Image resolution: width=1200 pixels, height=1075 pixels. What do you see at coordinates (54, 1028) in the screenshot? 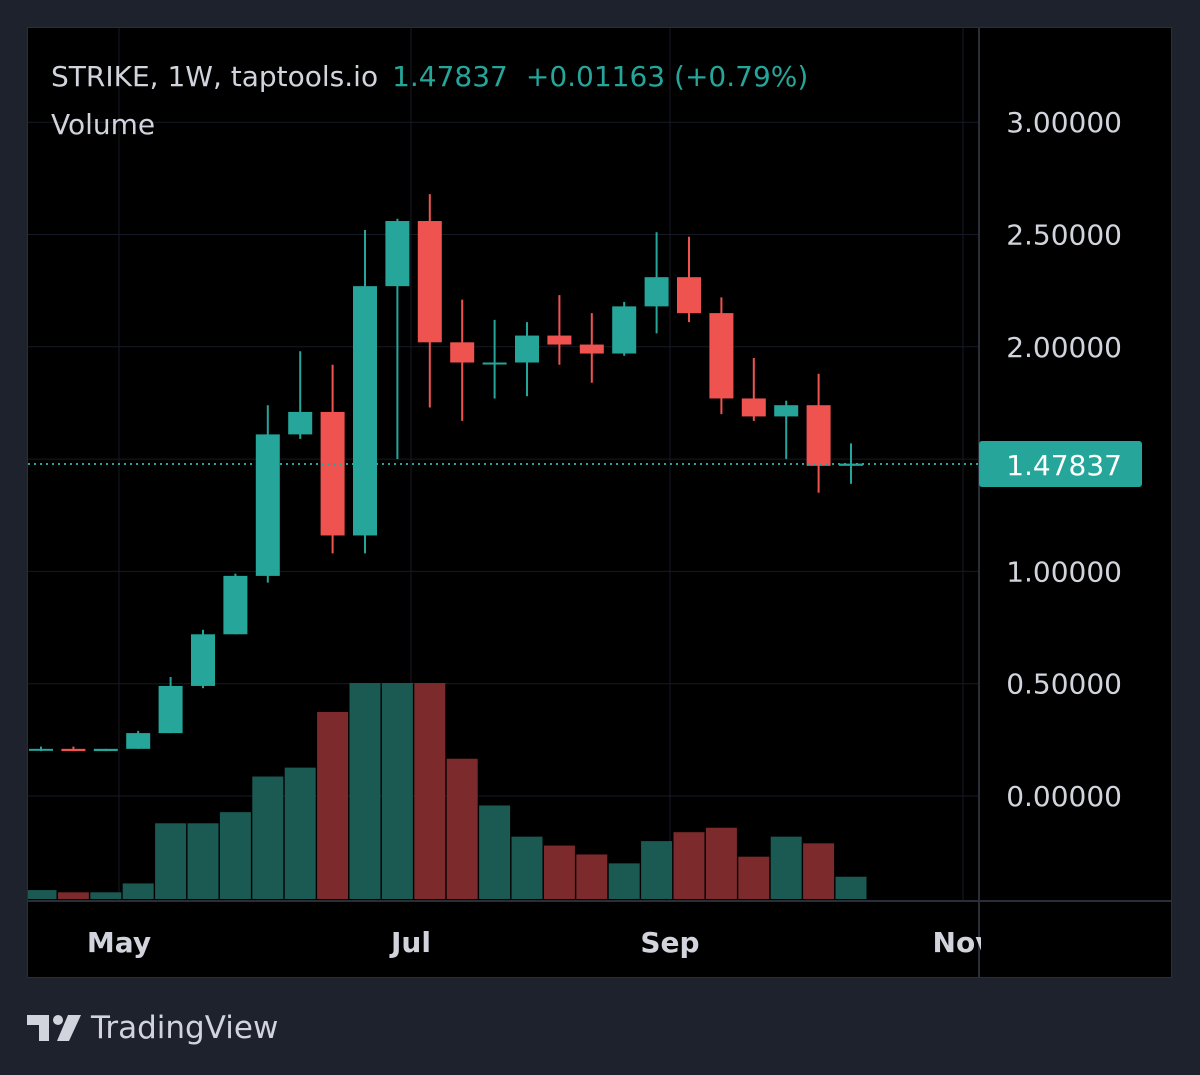
I see `tradingview-logo-icon` at bounding box center [54, 1028].